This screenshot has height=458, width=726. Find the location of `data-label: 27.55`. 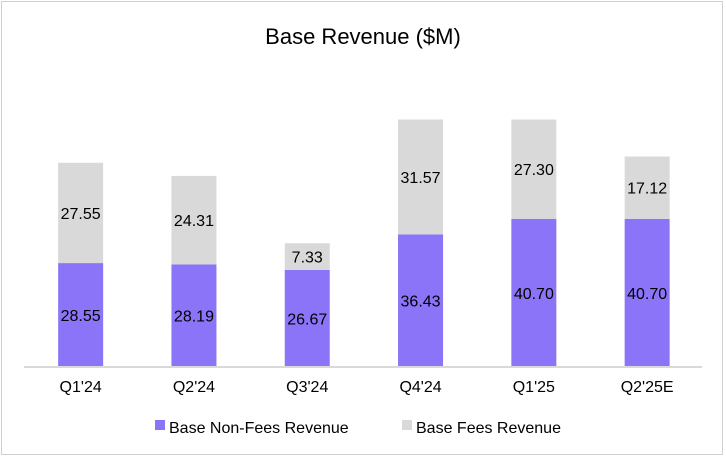

data-label: 27.55 is located at coordinates (81, 214).